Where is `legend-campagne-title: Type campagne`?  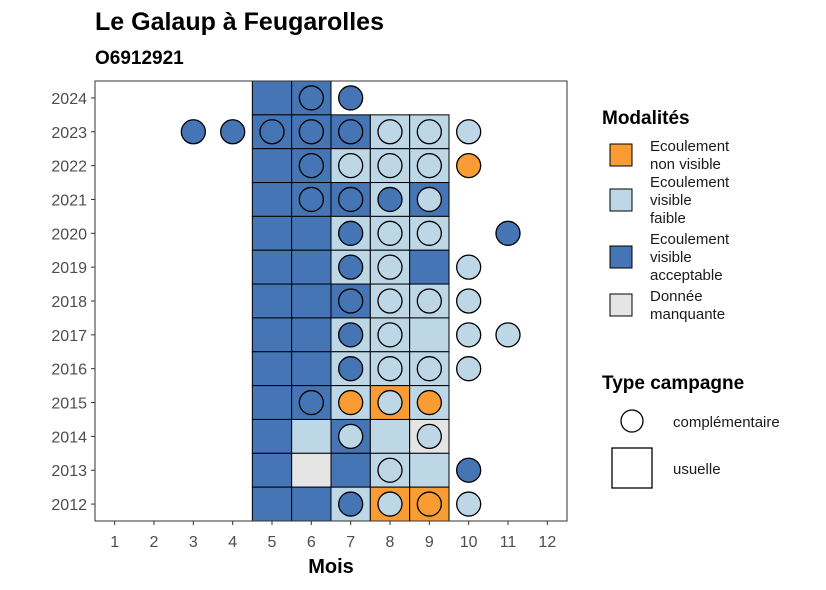 legend-campagne-title: Type campagne is located at coordinates (673, 383).